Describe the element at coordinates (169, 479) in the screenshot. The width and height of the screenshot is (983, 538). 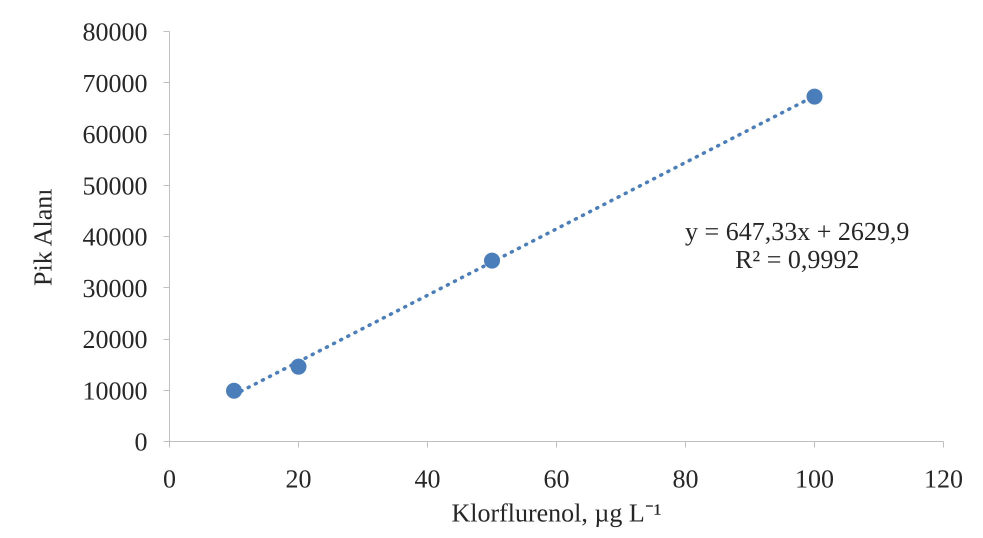
I see `x-tick-label: 0` at that location.